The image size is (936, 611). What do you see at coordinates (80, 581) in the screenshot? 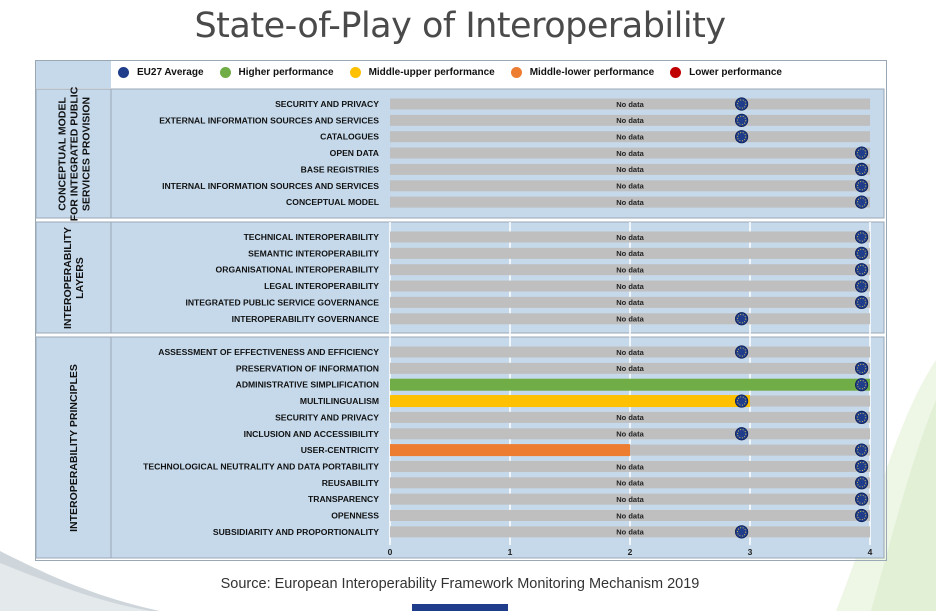
I see `decorative-swoosh-left` at bounding box center [80, 581].